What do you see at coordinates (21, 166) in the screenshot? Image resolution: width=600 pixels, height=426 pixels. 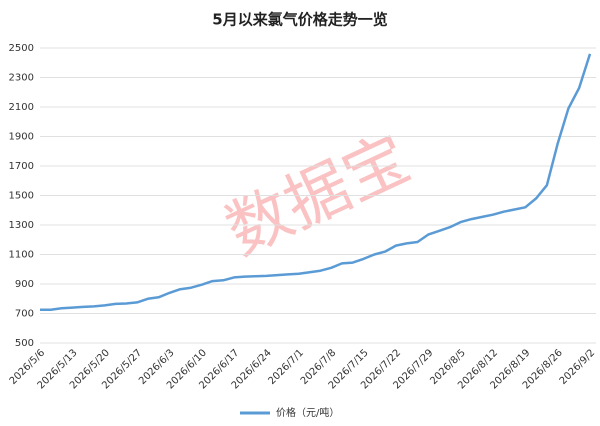 I see `y-tick-label: 1700` at bounding box center [21, 166].